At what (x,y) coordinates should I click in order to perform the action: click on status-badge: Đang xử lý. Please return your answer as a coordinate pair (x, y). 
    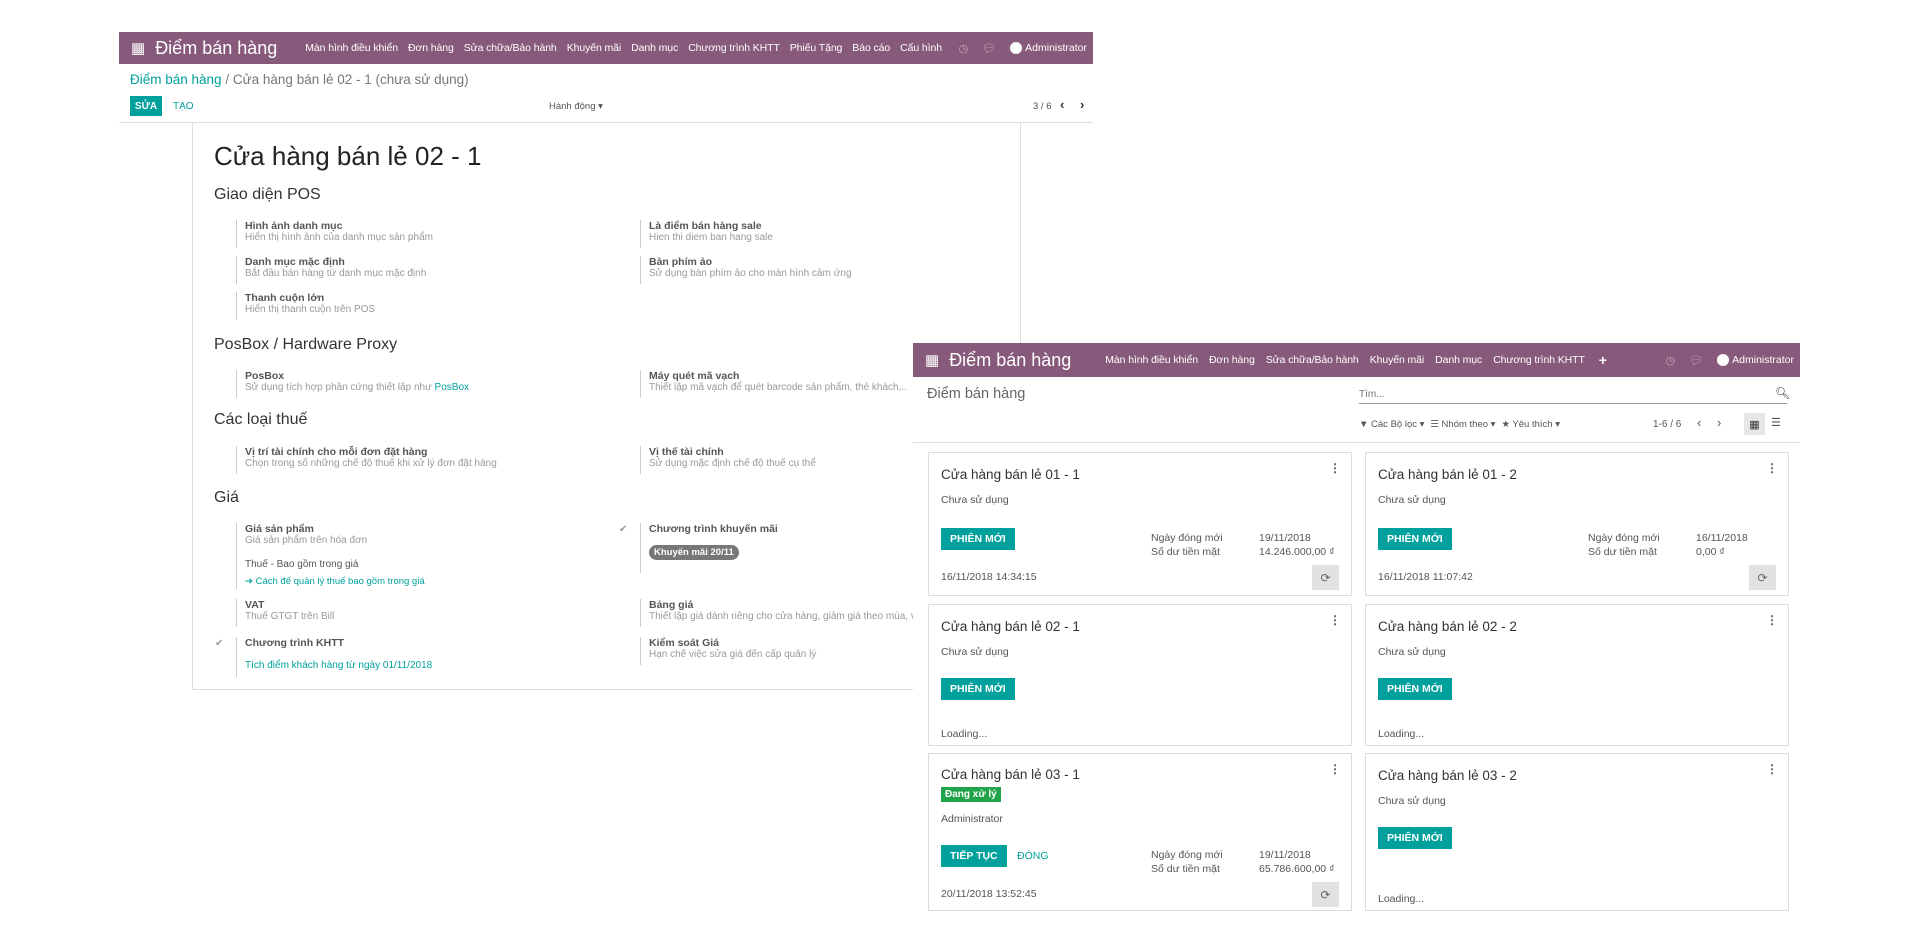
    Looking at the image, I should click on (971, 794).